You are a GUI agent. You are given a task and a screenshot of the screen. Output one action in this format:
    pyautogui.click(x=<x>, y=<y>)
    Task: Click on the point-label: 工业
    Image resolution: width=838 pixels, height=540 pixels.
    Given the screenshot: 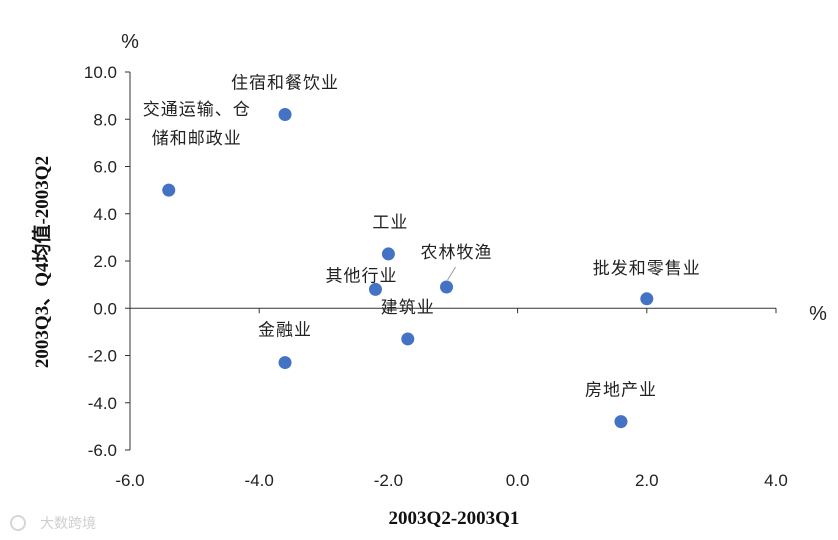 What is the action you would take?
    pyautogui.click(x=390, y=223)
    